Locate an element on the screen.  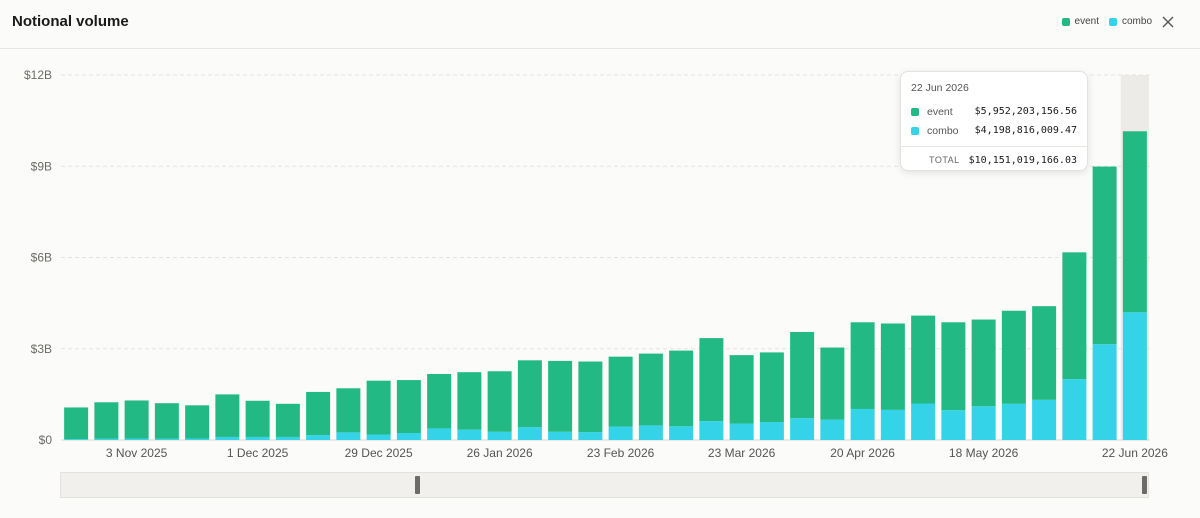
tooltip-date: 22 Jun 2026 is located at coordinates (994, 88).